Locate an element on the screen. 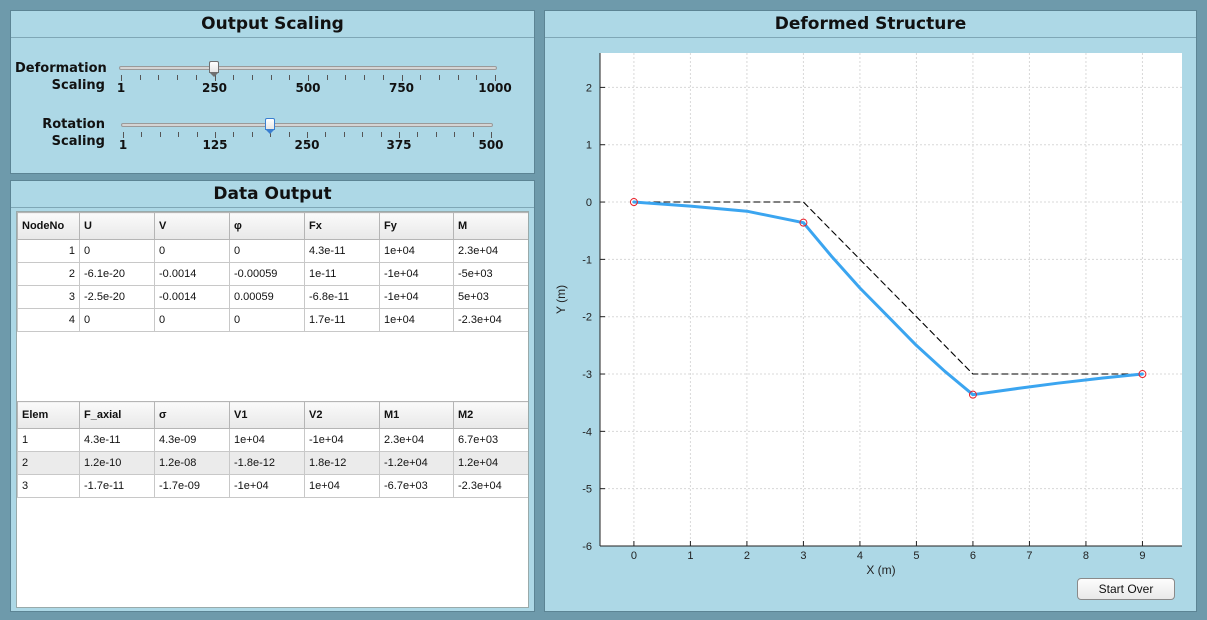  table-cell: -6.8e-11 is located at coordinates (342, 297).